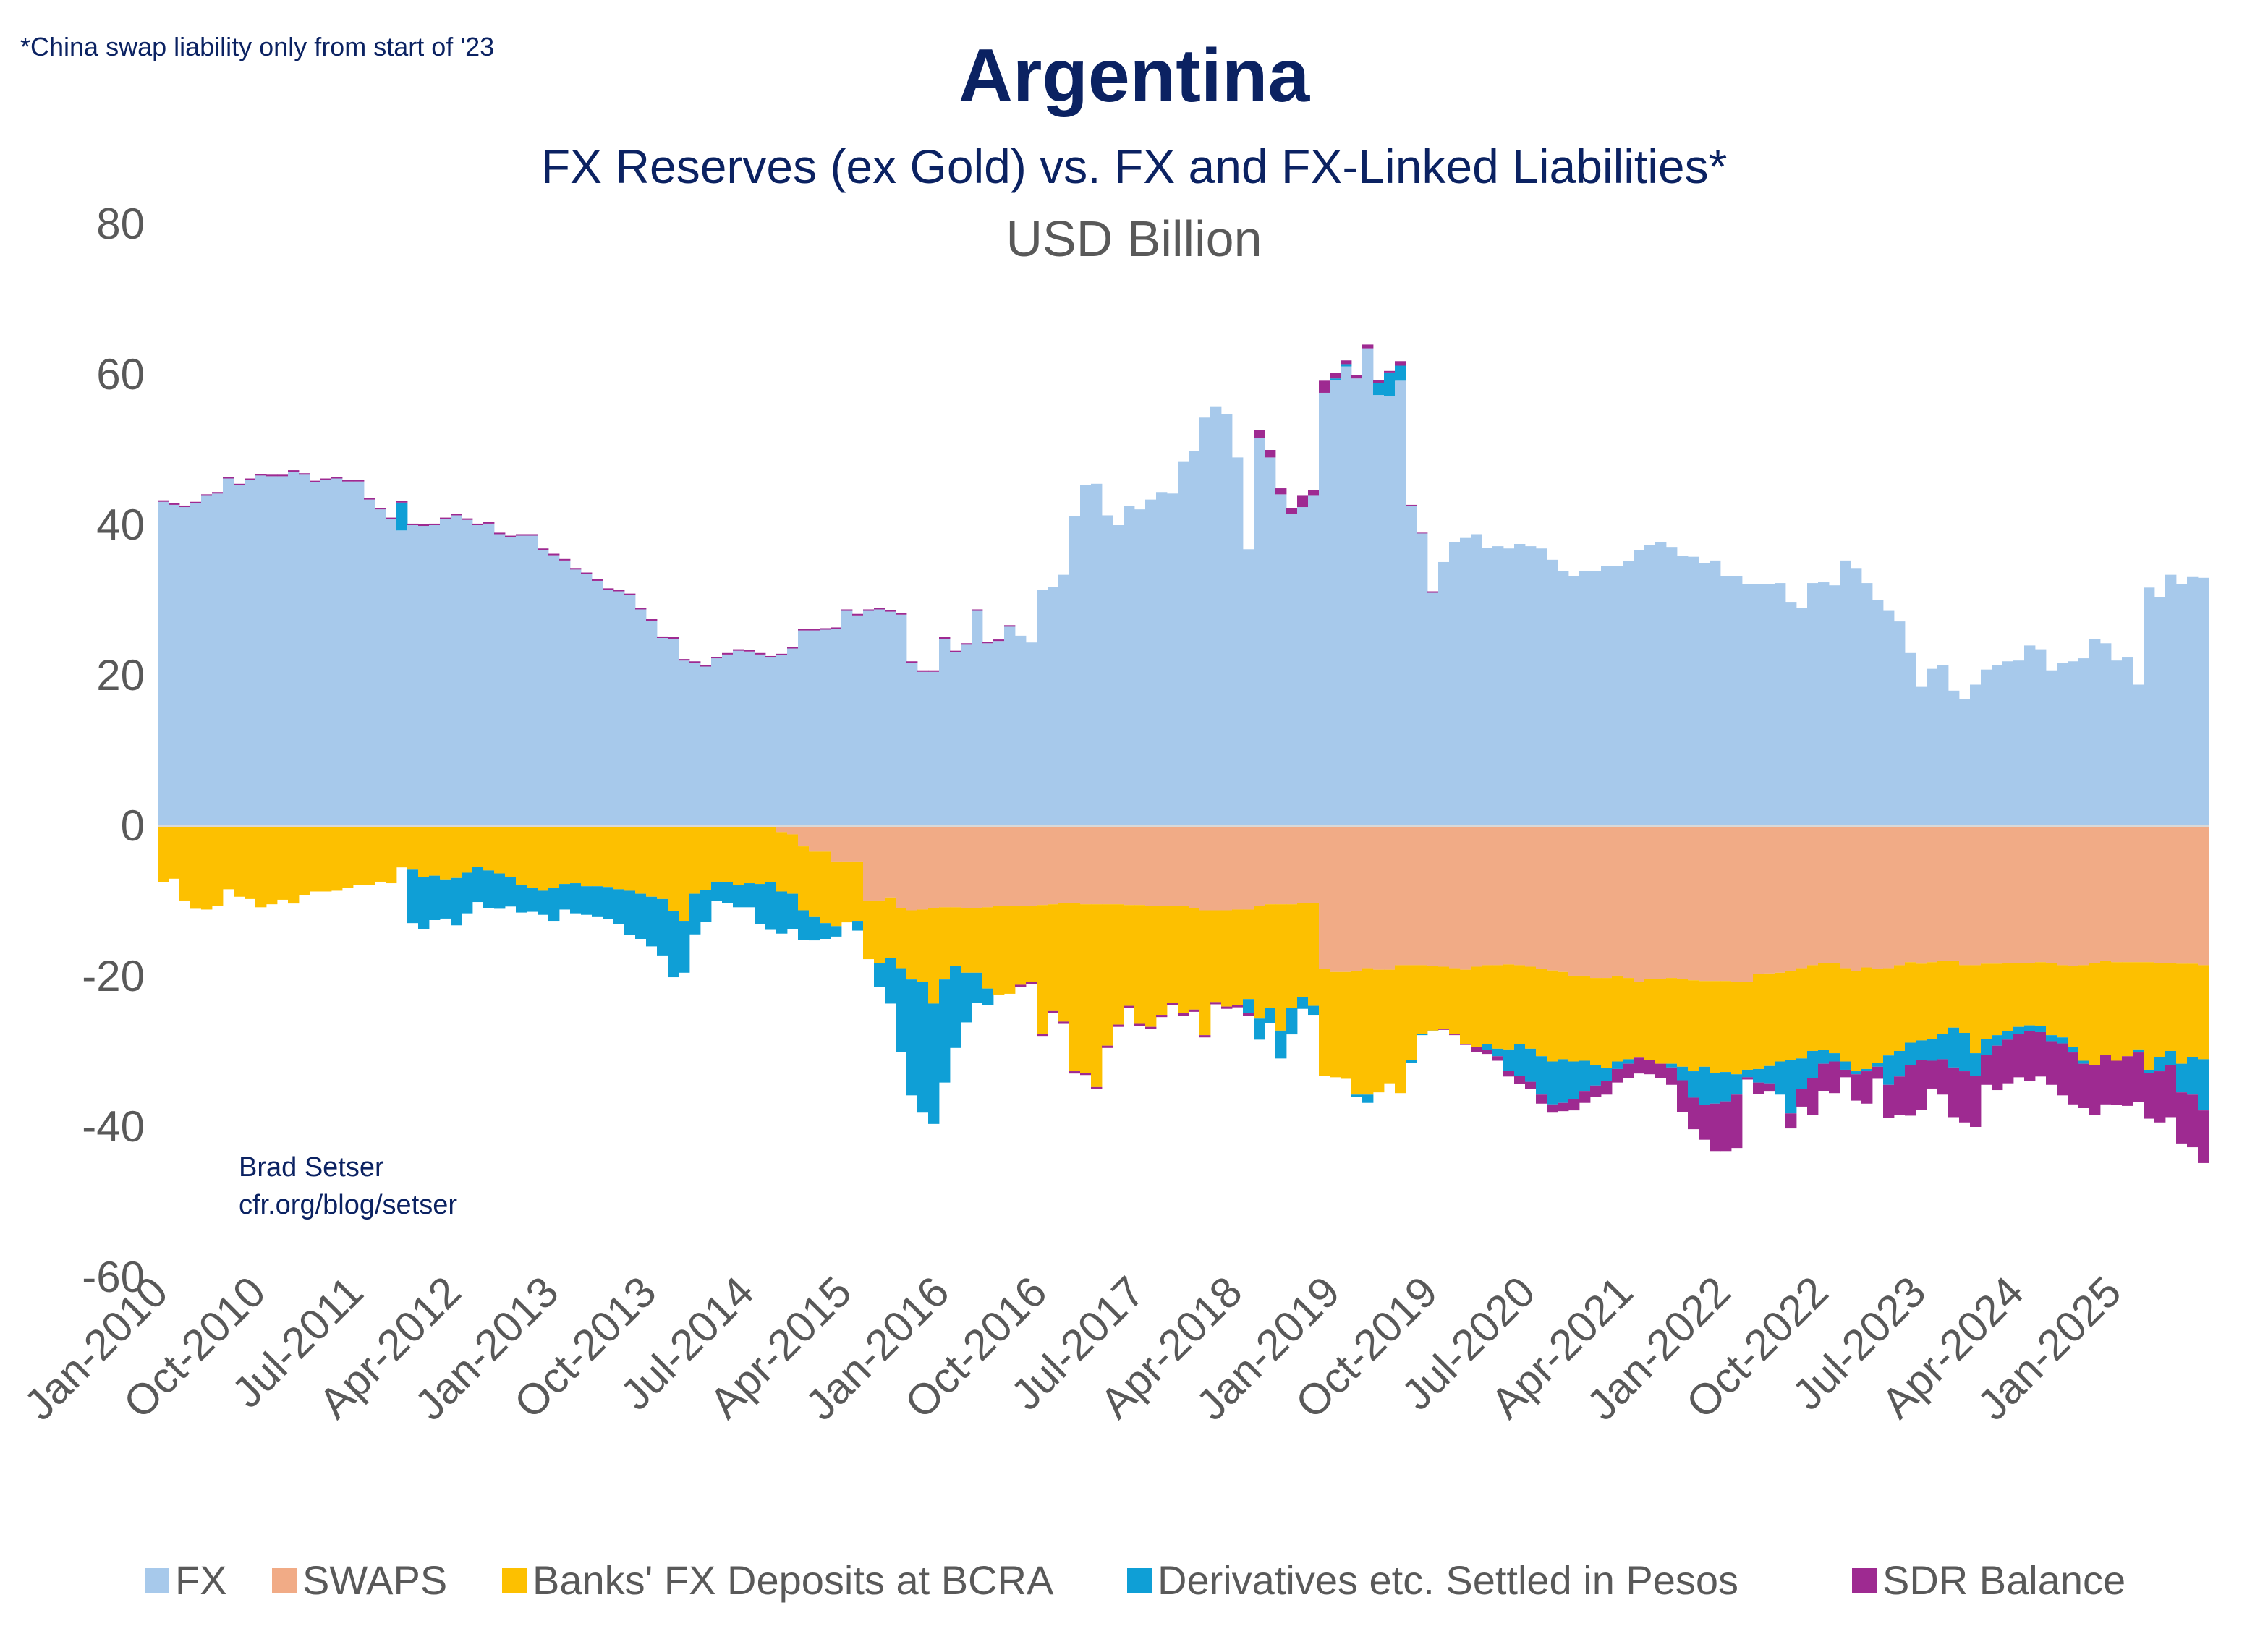 The image size is (2268, 1647). Describe the element at coordinates (120, 224) in the screenshot. I see `y-tick-label: 80` at that location.